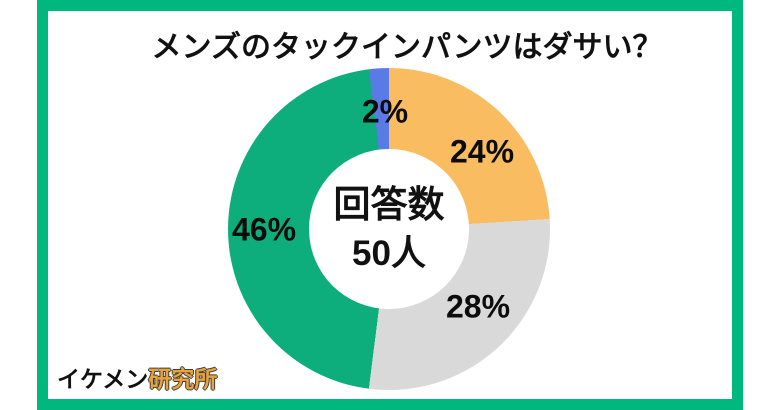 The image size is (780, 410). What do you see at coordinates (407, 47) in the screenshot?
I see `chart-title: メンズのタックインパンツはダサい？` at bounding box center [407, 47].